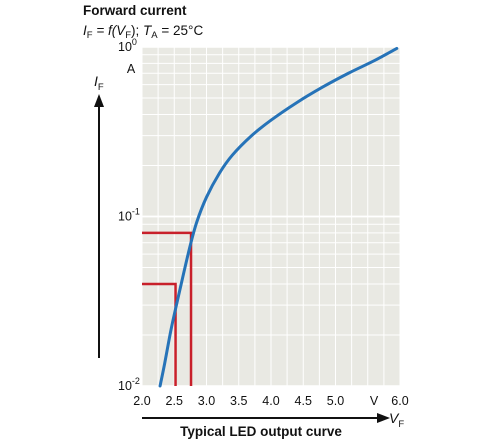 The width and height of the screenshot is (500, 440). I want to click on x-tick-label: 4.0, so click(270, 401).